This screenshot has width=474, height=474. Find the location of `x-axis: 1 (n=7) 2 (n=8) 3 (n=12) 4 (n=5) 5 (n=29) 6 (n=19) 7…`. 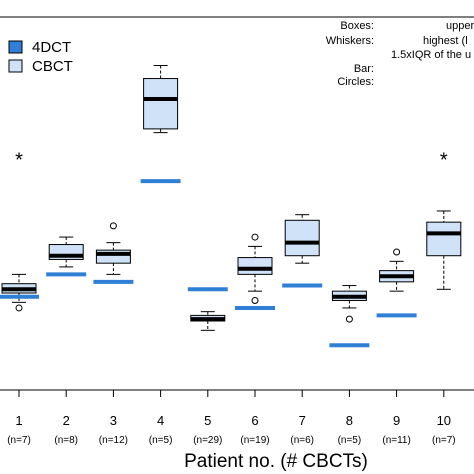

x-axis: 1 (n=7) 2 (n=8) 3 (n=12) 4 (n=5) 5 (n=29) 6 (n=19) 7… is located at coordinates (231, 418).